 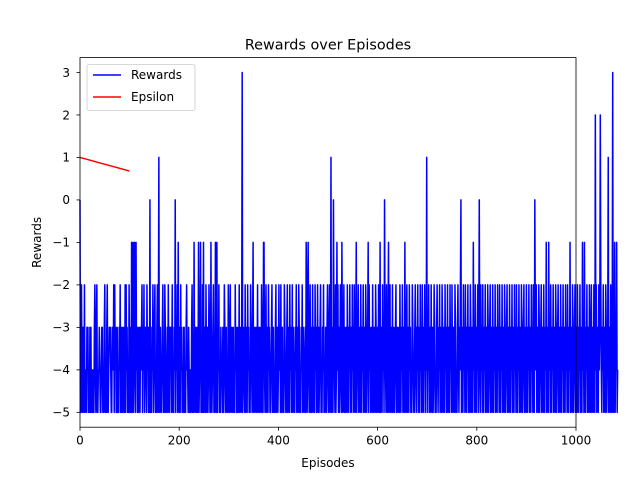 I want to click on legend-label-epsilon: Epsilon, so click(x=152, y=97).